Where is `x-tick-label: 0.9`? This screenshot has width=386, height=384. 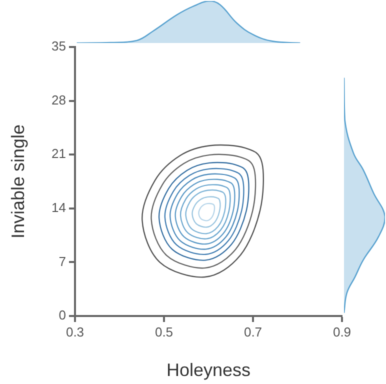 x-tick-label: 0.9 is located at coordinates (342, 332).